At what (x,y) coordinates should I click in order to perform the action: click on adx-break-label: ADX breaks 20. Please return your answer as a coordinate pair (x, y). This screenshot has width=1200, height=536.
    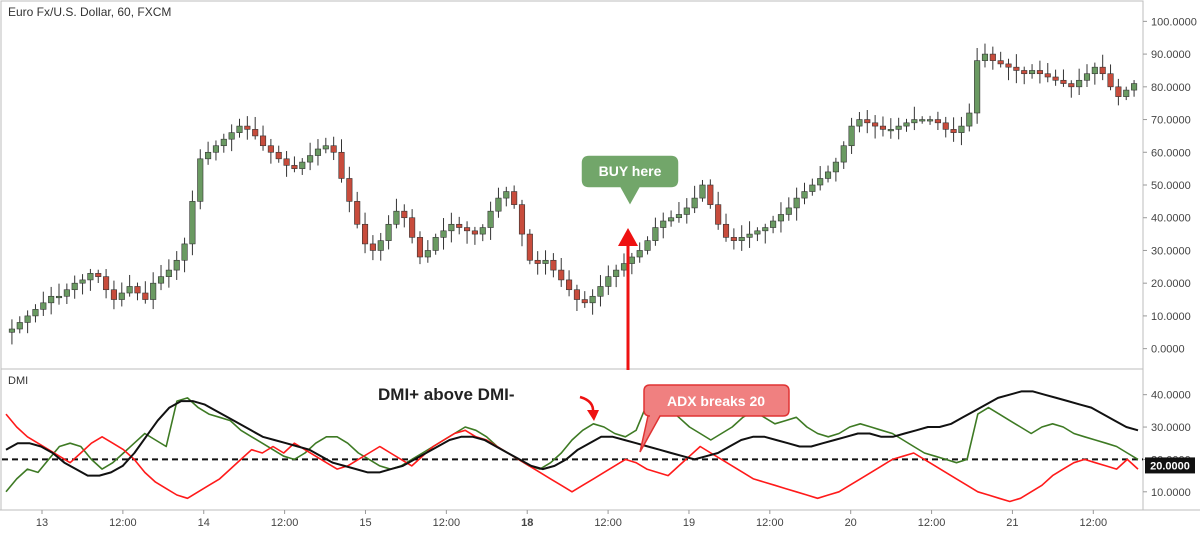
    Looking at the image, I should click on (716, 401).